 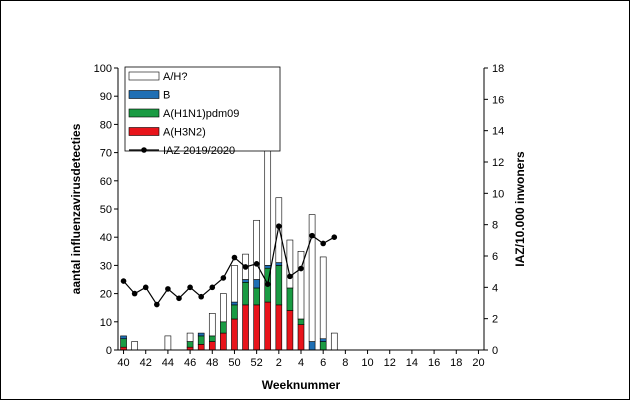 I want to click on legend-label-a-h1n1-pdm09: A(H1N1)pdm09, so click(x=201, y=114).